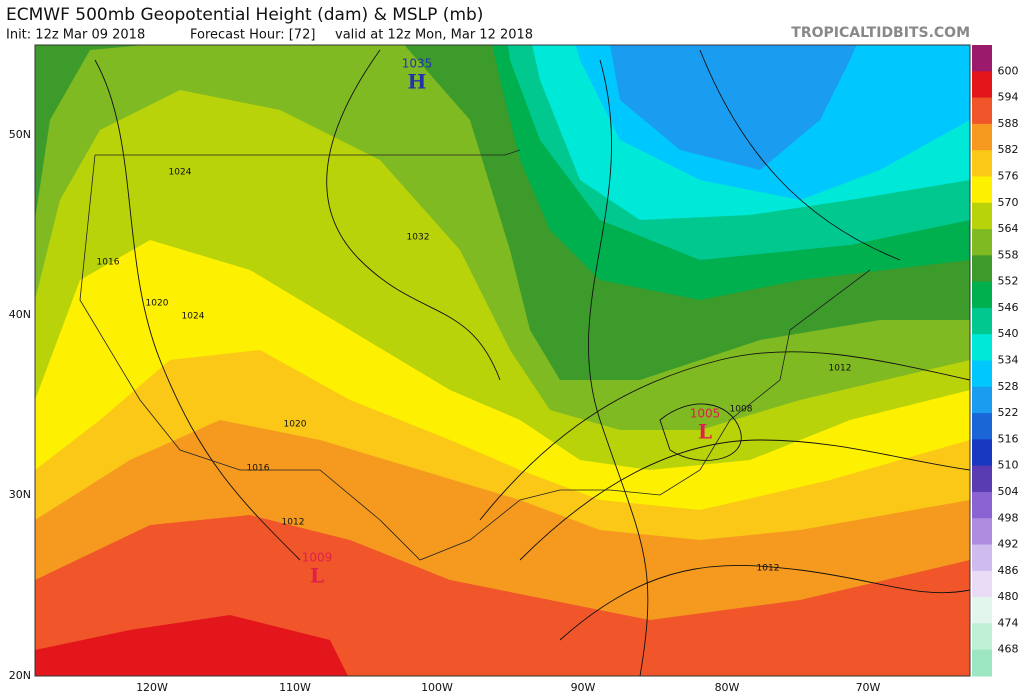  I want to click on colorbar-label: 558, so click(1008, 254).